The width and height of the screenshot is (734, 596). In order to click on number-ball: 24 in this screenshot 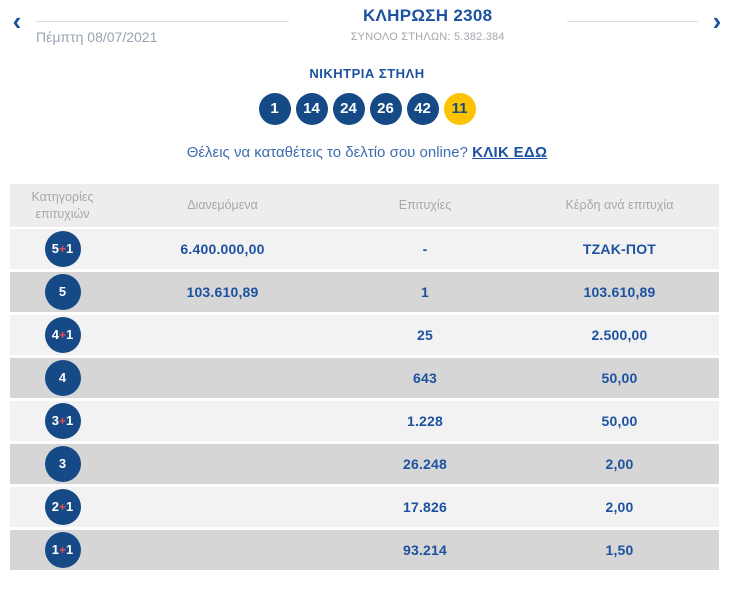, I will do `click(348, 109)`.